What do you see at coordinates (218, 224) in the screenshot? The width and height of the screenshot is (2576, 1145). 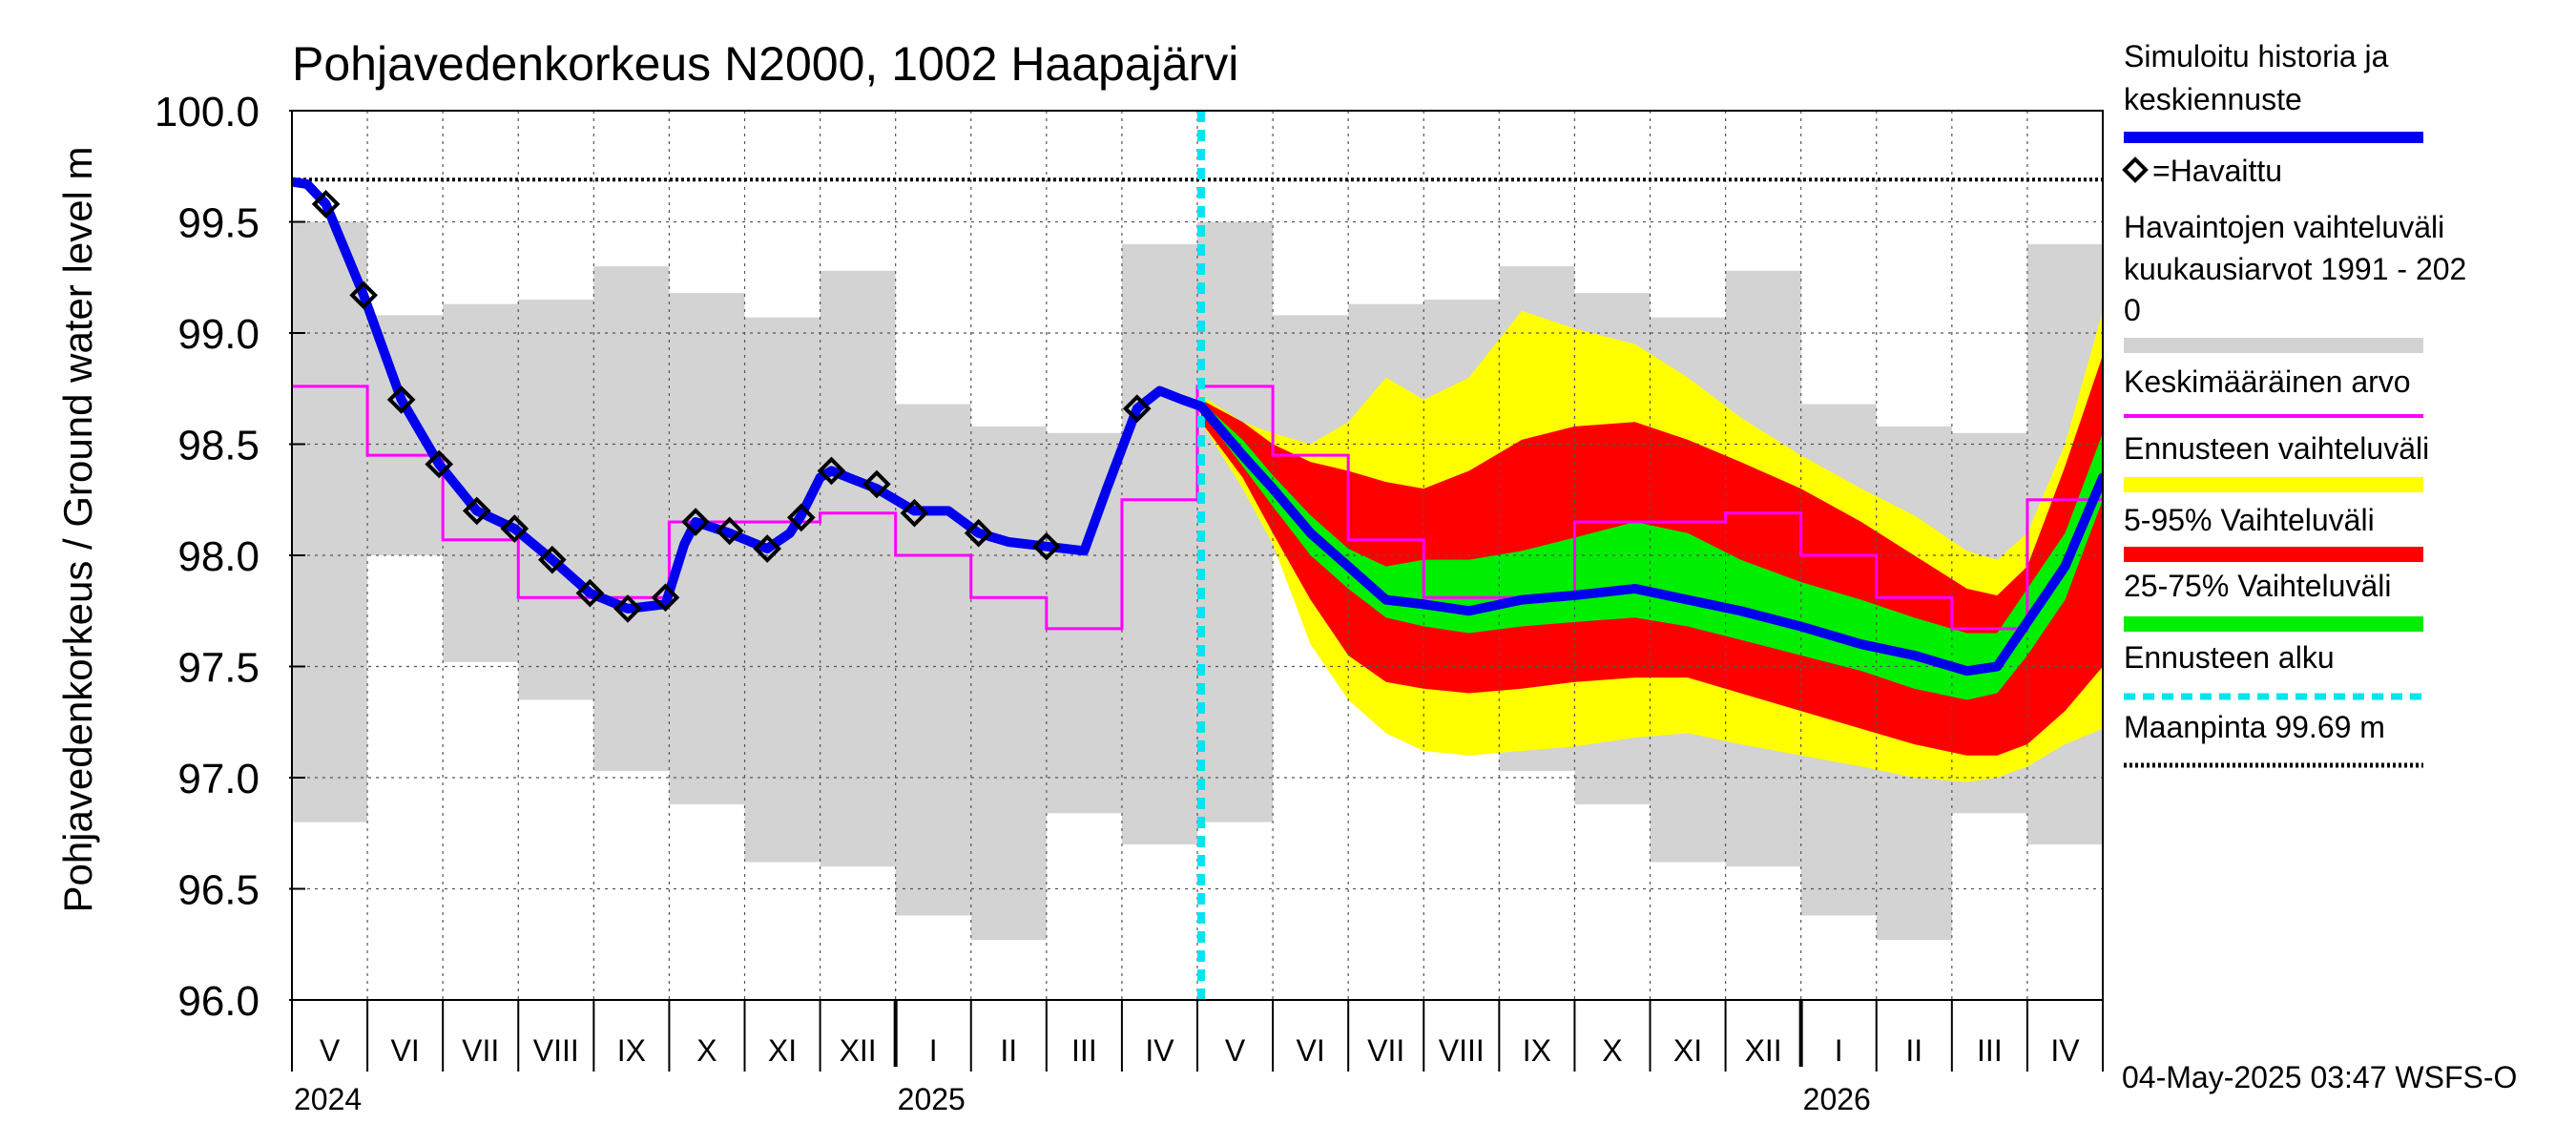 I see `y-tick-label: 99.5` at bounding box center [218, 224].